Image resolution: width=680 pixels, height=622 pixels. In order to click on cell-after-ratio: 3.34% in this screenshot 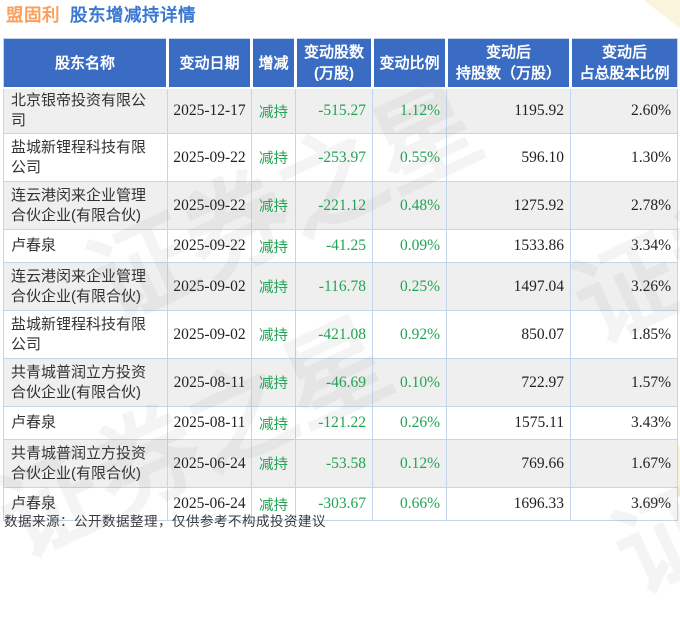, I will do `click(624, 246)`.